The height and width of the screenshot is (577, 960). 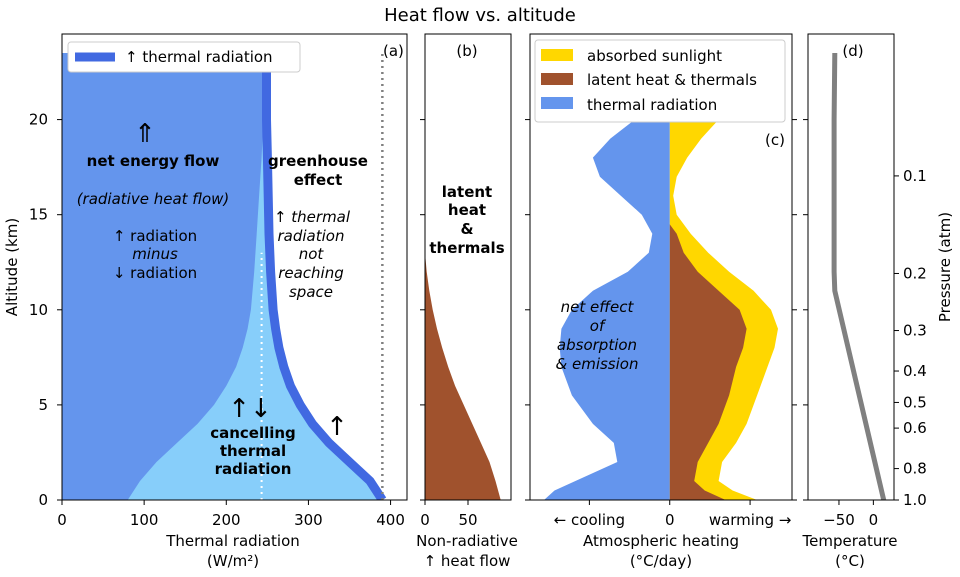 I want to click on legend-thermal-swatch-c, so click(x=557, y=103).